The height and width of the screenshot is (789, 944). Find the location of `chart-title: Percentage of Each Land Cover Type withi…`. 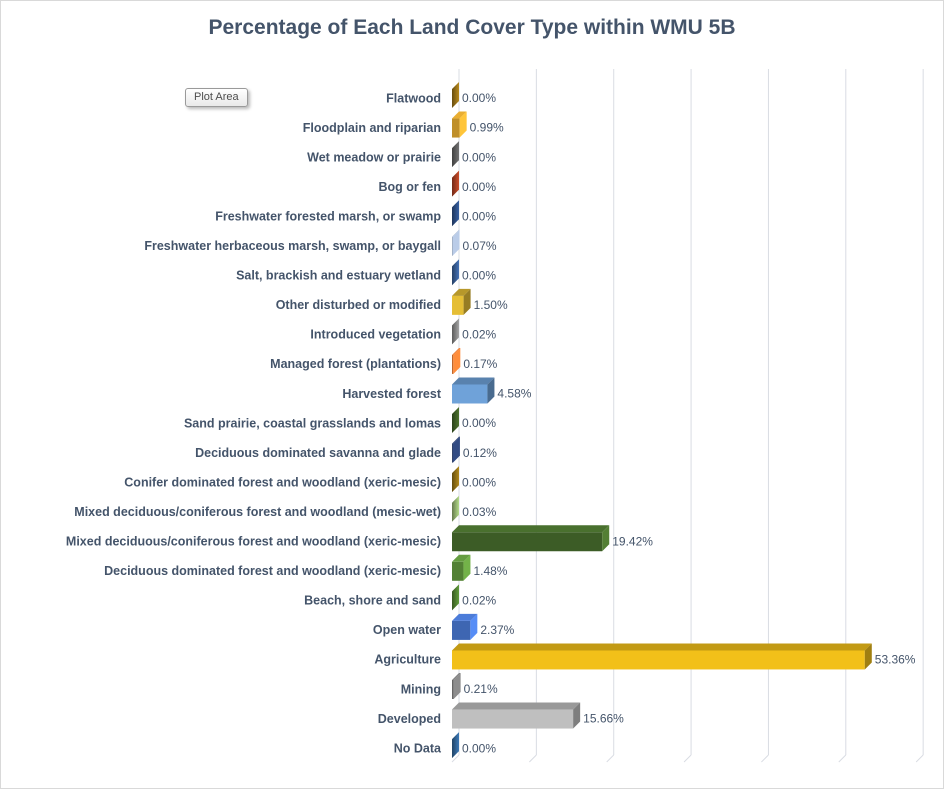

chart-title: Percentage of Each Land Cover Type withi… is located at coordinates (472, 27).